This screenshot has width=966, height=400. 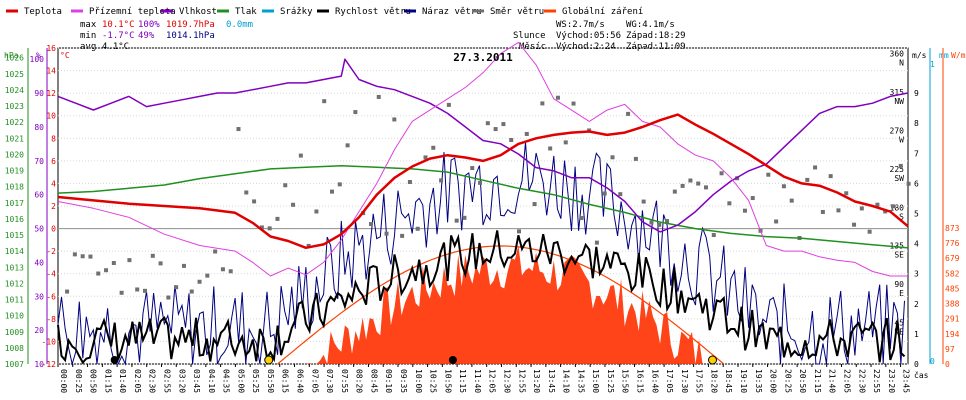 I want to click on tick-pct: 60, so click(x=39, y=195).